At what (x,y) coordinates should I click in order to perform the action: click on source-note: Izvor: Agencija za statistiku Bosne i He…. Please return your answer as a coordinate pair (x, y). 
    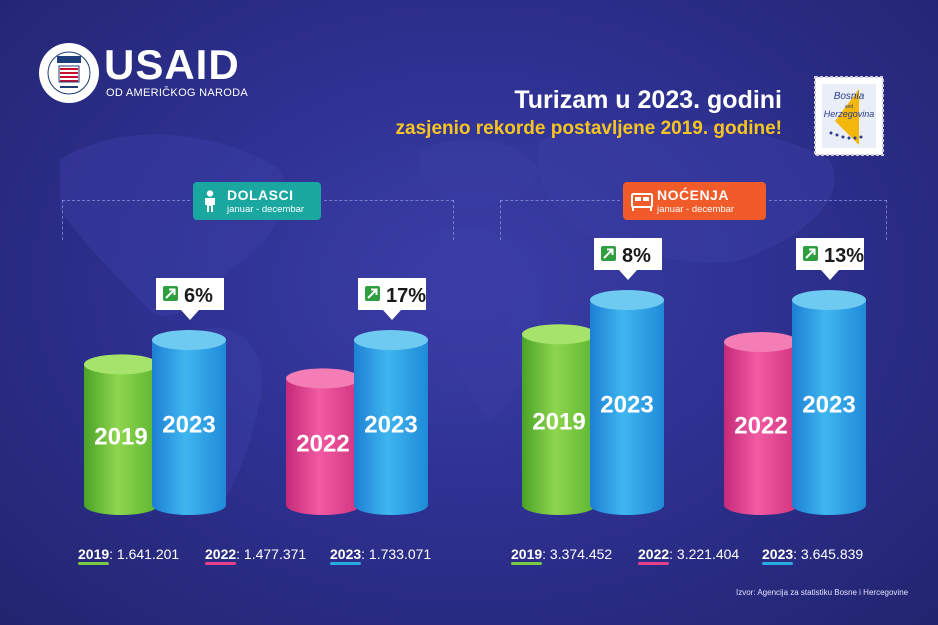
    Looking at the image, I should click on (822, 592).